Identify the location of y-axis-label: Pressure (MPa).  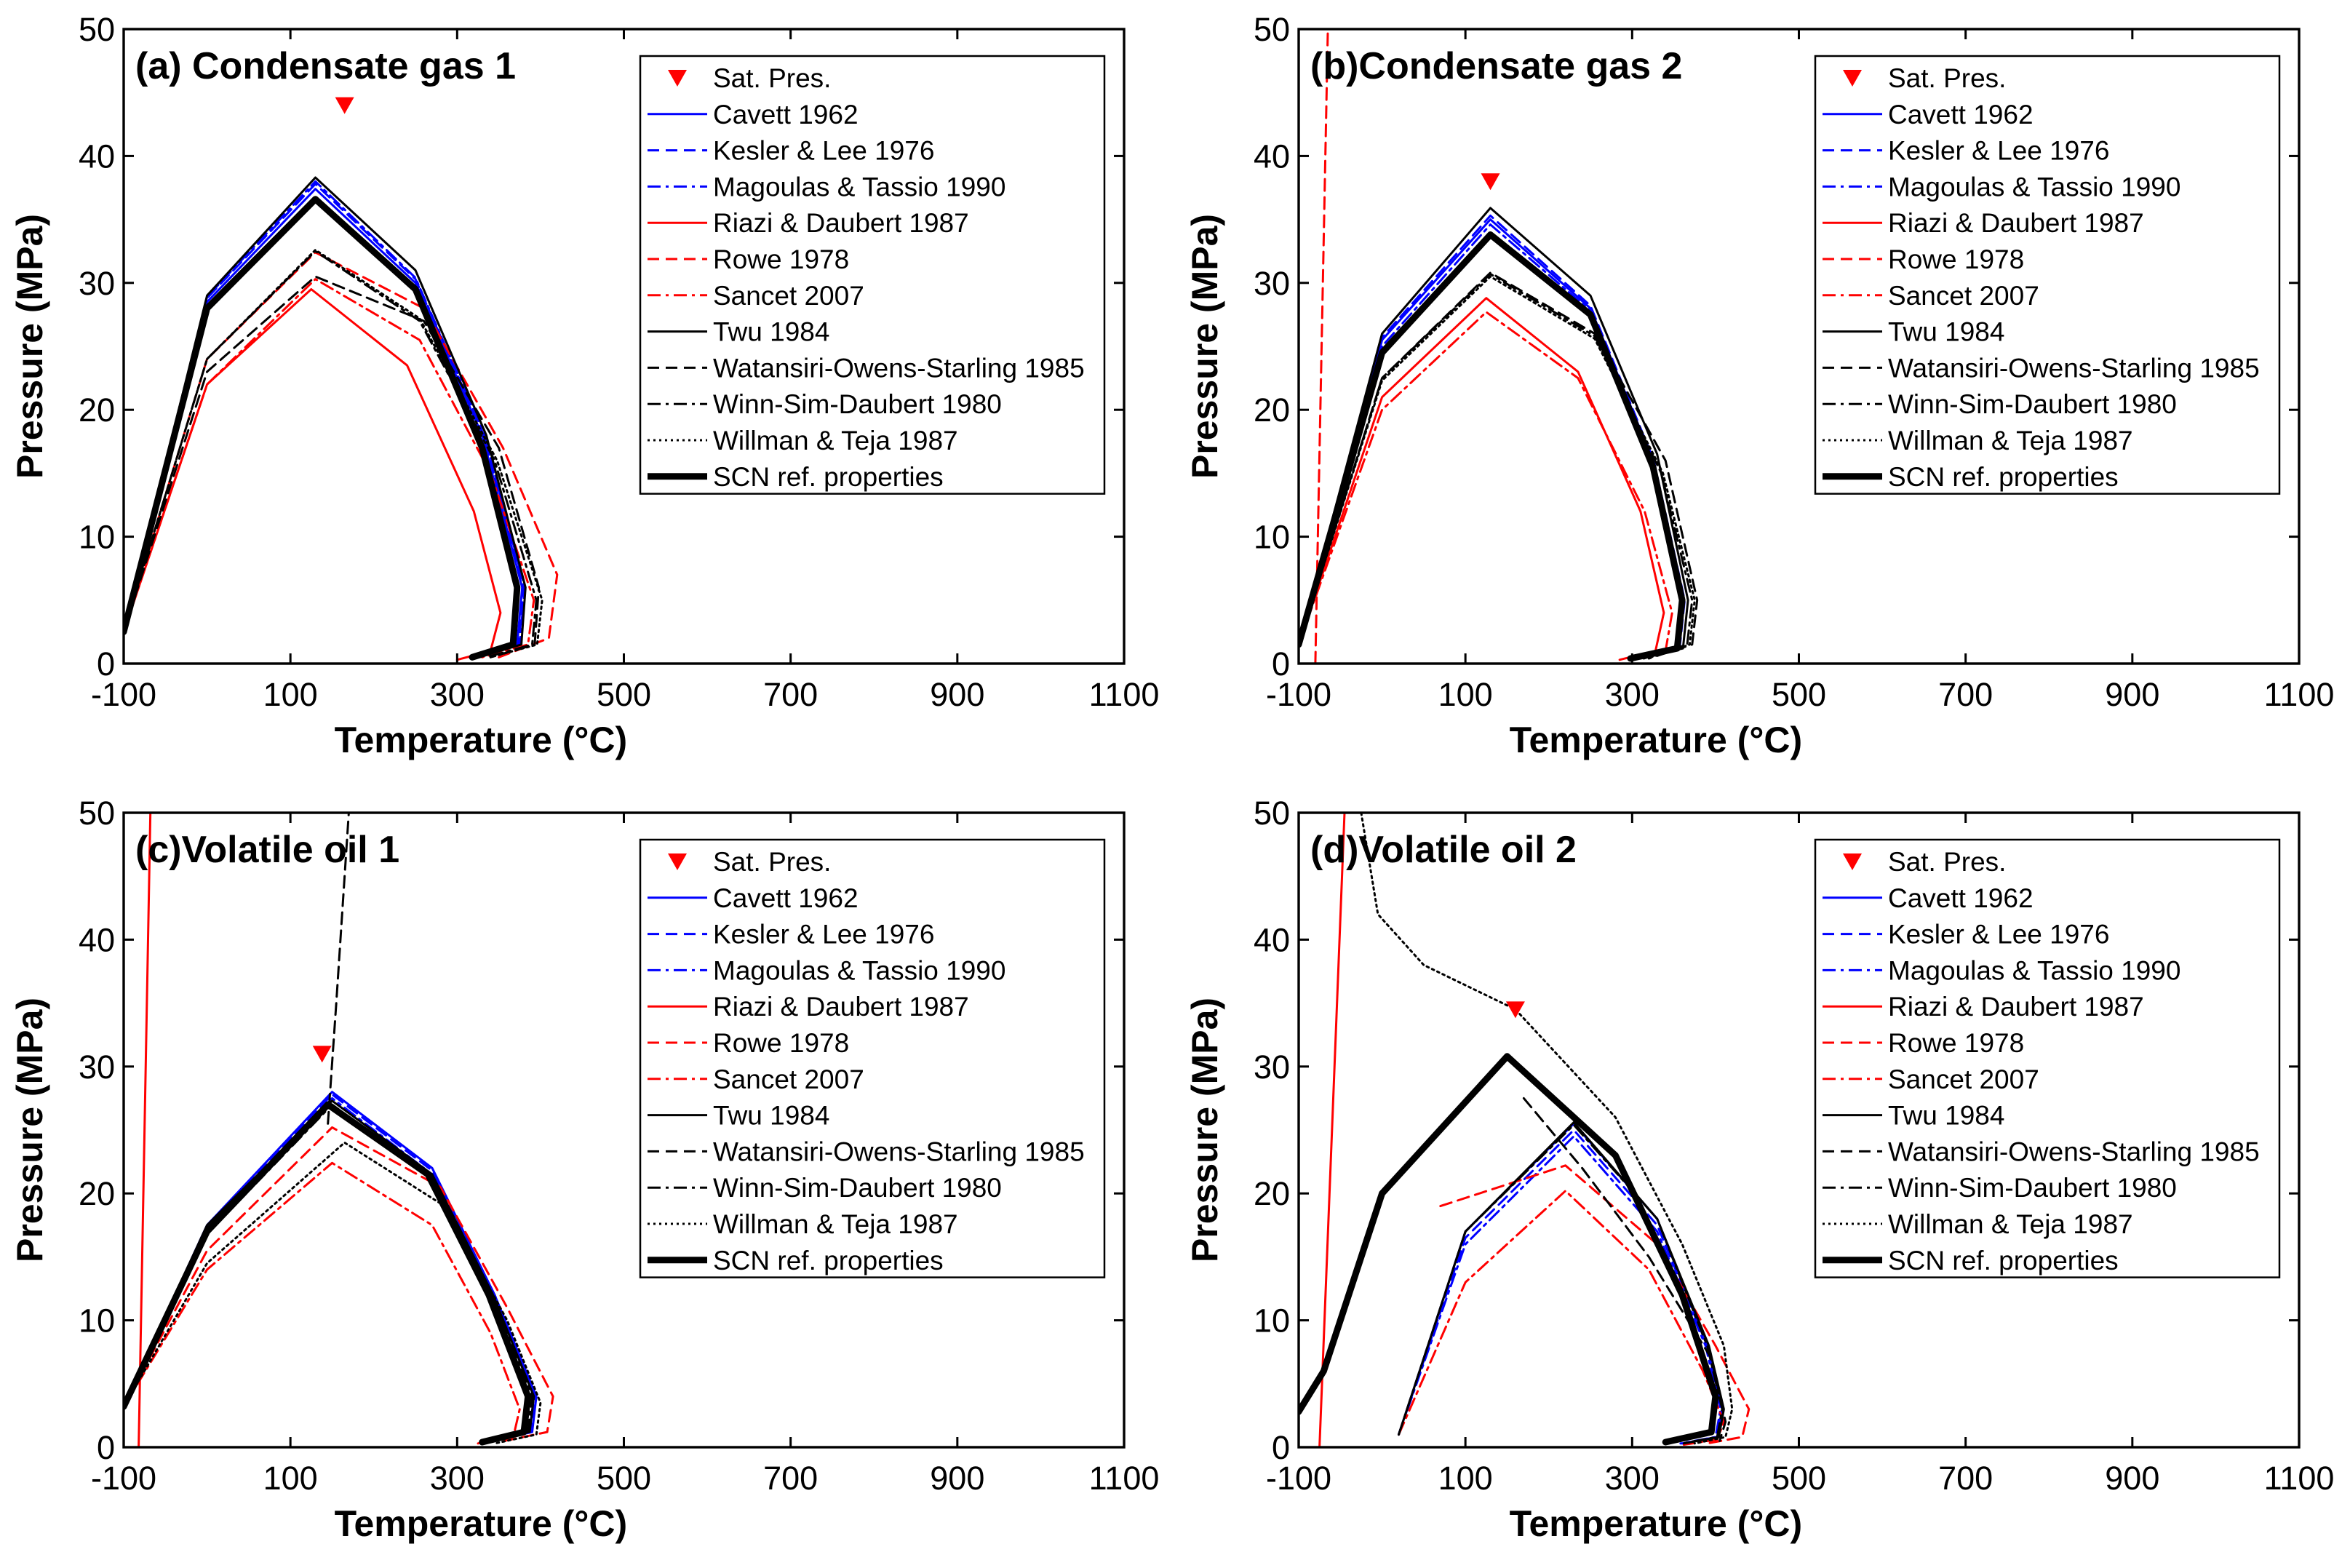
(29, 346).